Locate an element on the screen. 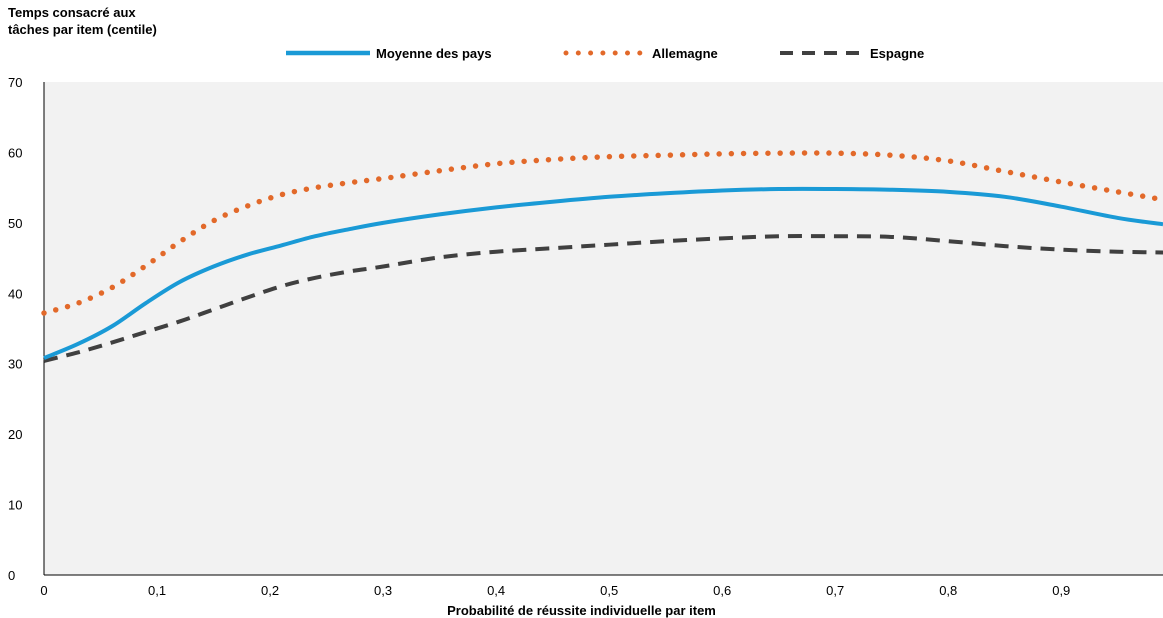  x-tick-label: 0,2 is located at coordinates (270, 590).